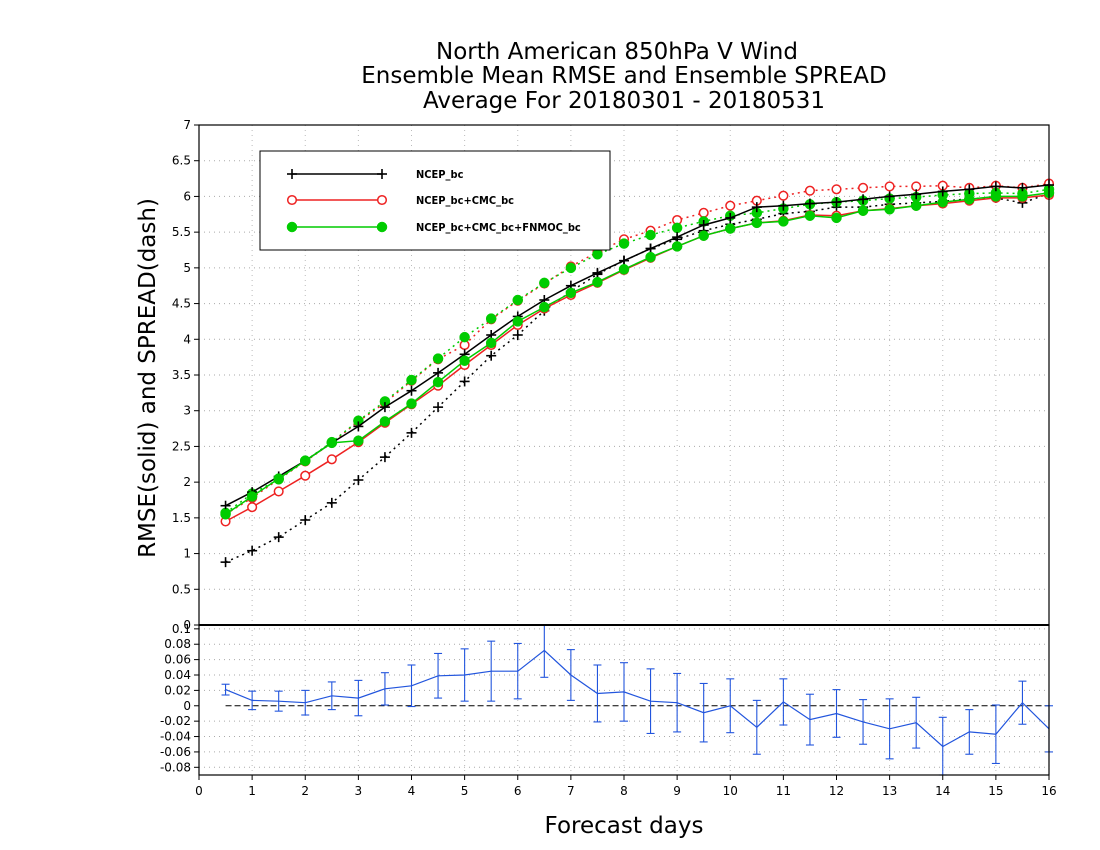 The height and width of the screenshot is (850, 1100). Describe the element at coordinates (181, 589) in the screenshot. I see `y-tick-label: 0.5` at that location.